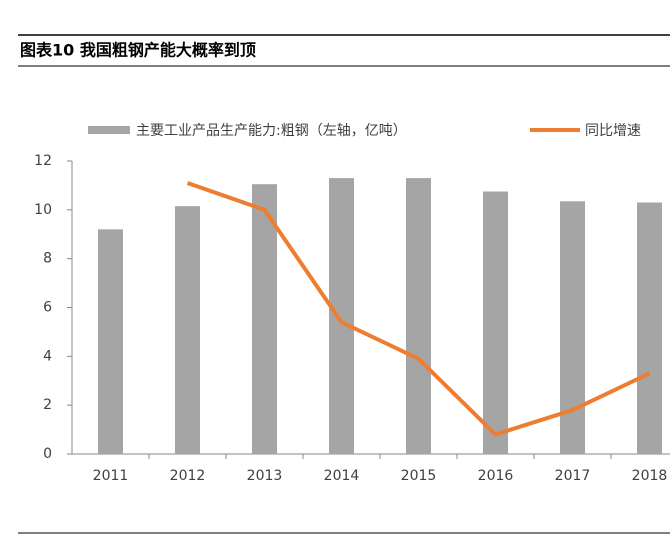  What do you see at coordinates (650, 476) in the screenshot?
I see `x-tick-label: 2018` at bounding box center [650, 476].